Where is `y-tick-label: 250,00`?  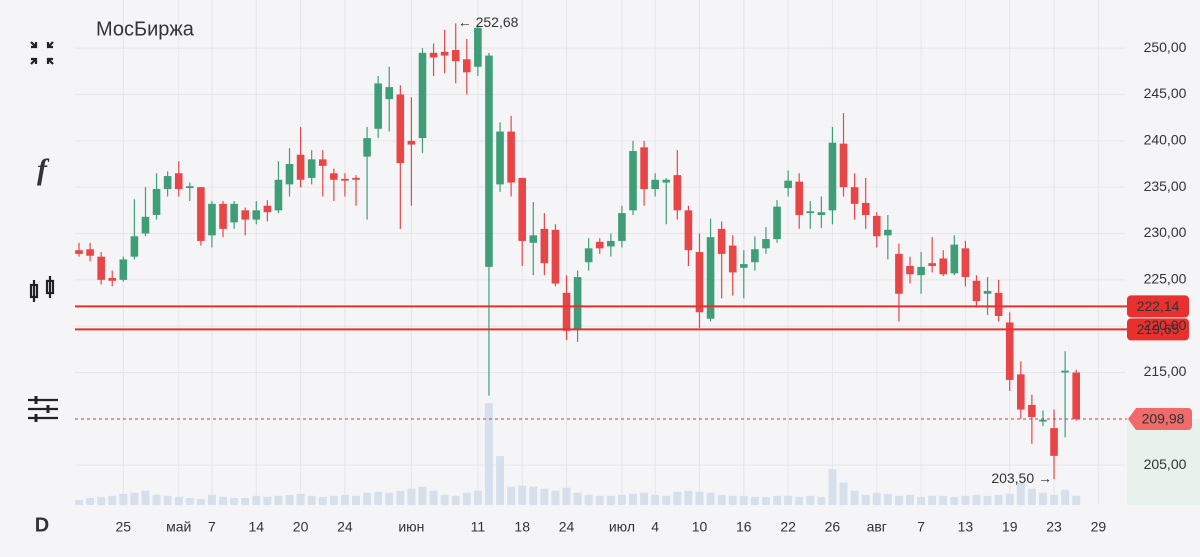 y-tick-label: 250,00 is located at coordinates (1165, 47).